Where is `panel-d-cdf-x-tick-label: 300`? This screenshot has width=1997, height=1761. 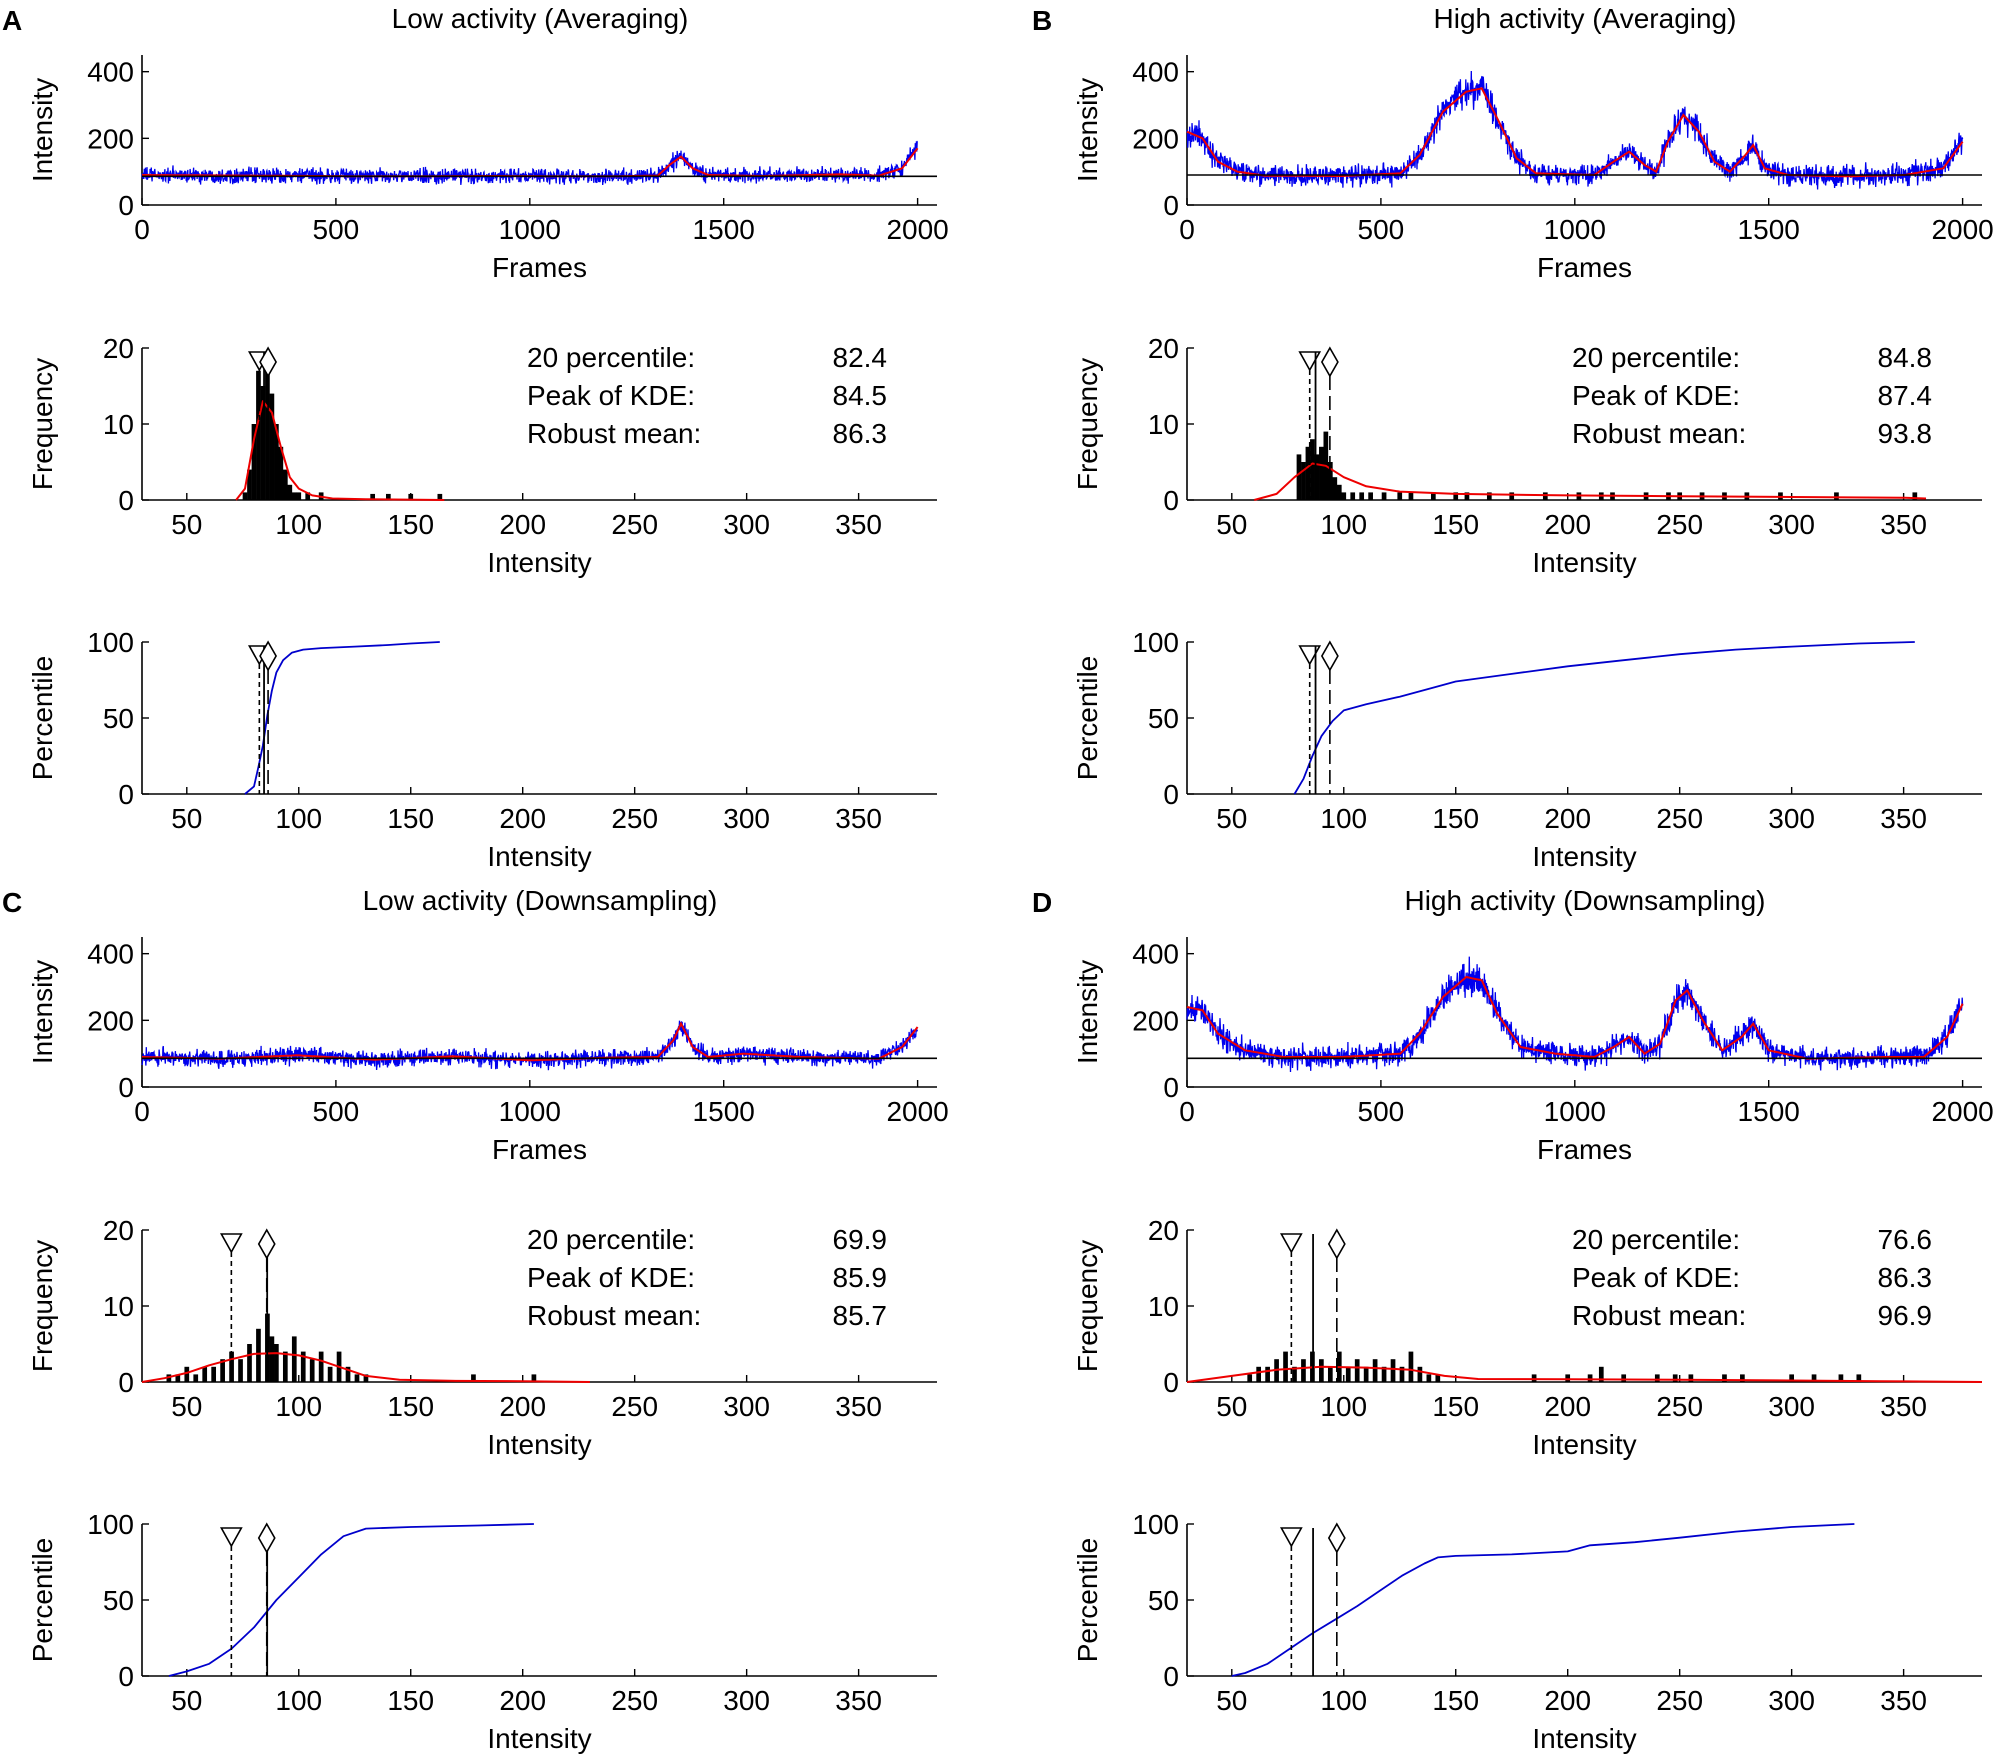
panel-d-cdf-x-tick-label: 300 is located at coordinates (1791, 1700).